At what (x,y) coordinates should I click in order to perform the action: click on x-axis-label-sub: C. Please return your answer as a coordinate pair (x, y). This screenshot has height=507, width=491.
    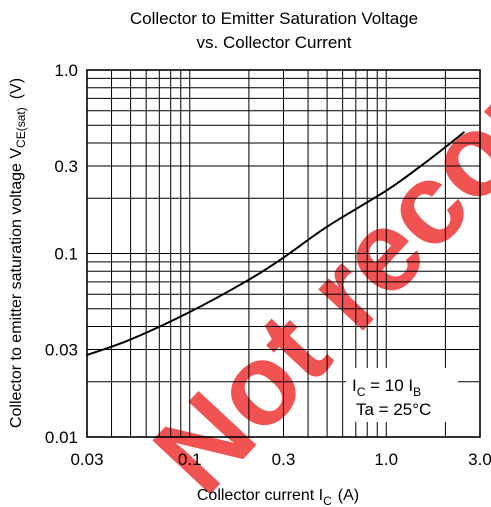
    Looking at the image, I should click on (327, 500).